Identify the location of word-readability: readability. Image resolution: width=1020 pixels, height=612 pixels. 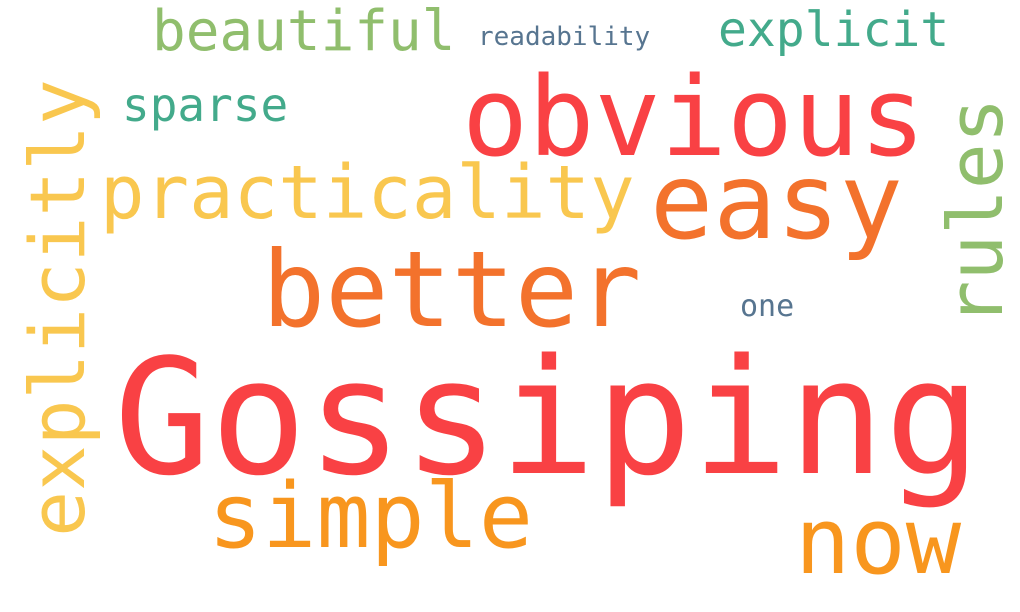
(564, 37).